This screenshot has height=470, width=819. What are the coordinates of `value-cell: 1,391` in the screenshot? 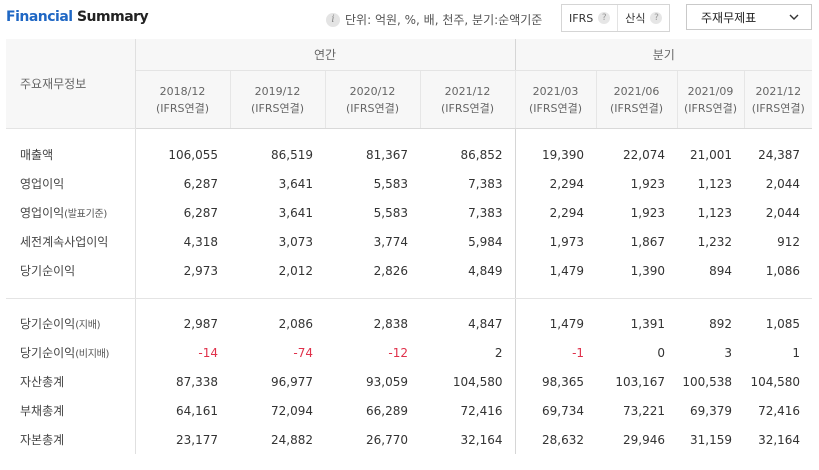 It's located at (648, 323).